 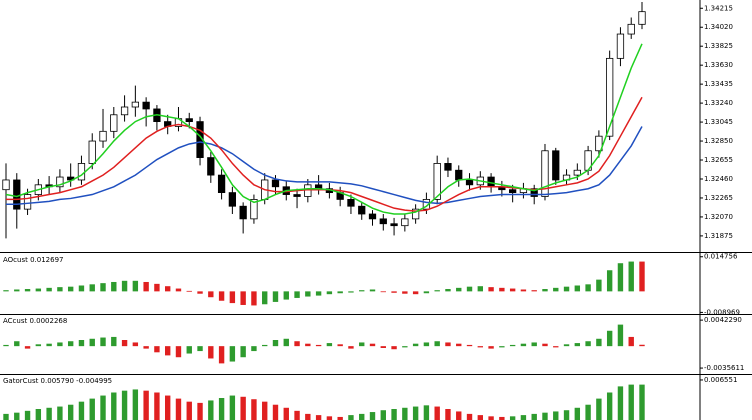 I want to click on y-tick-label: 1.33825, so click(x=718, y=46).